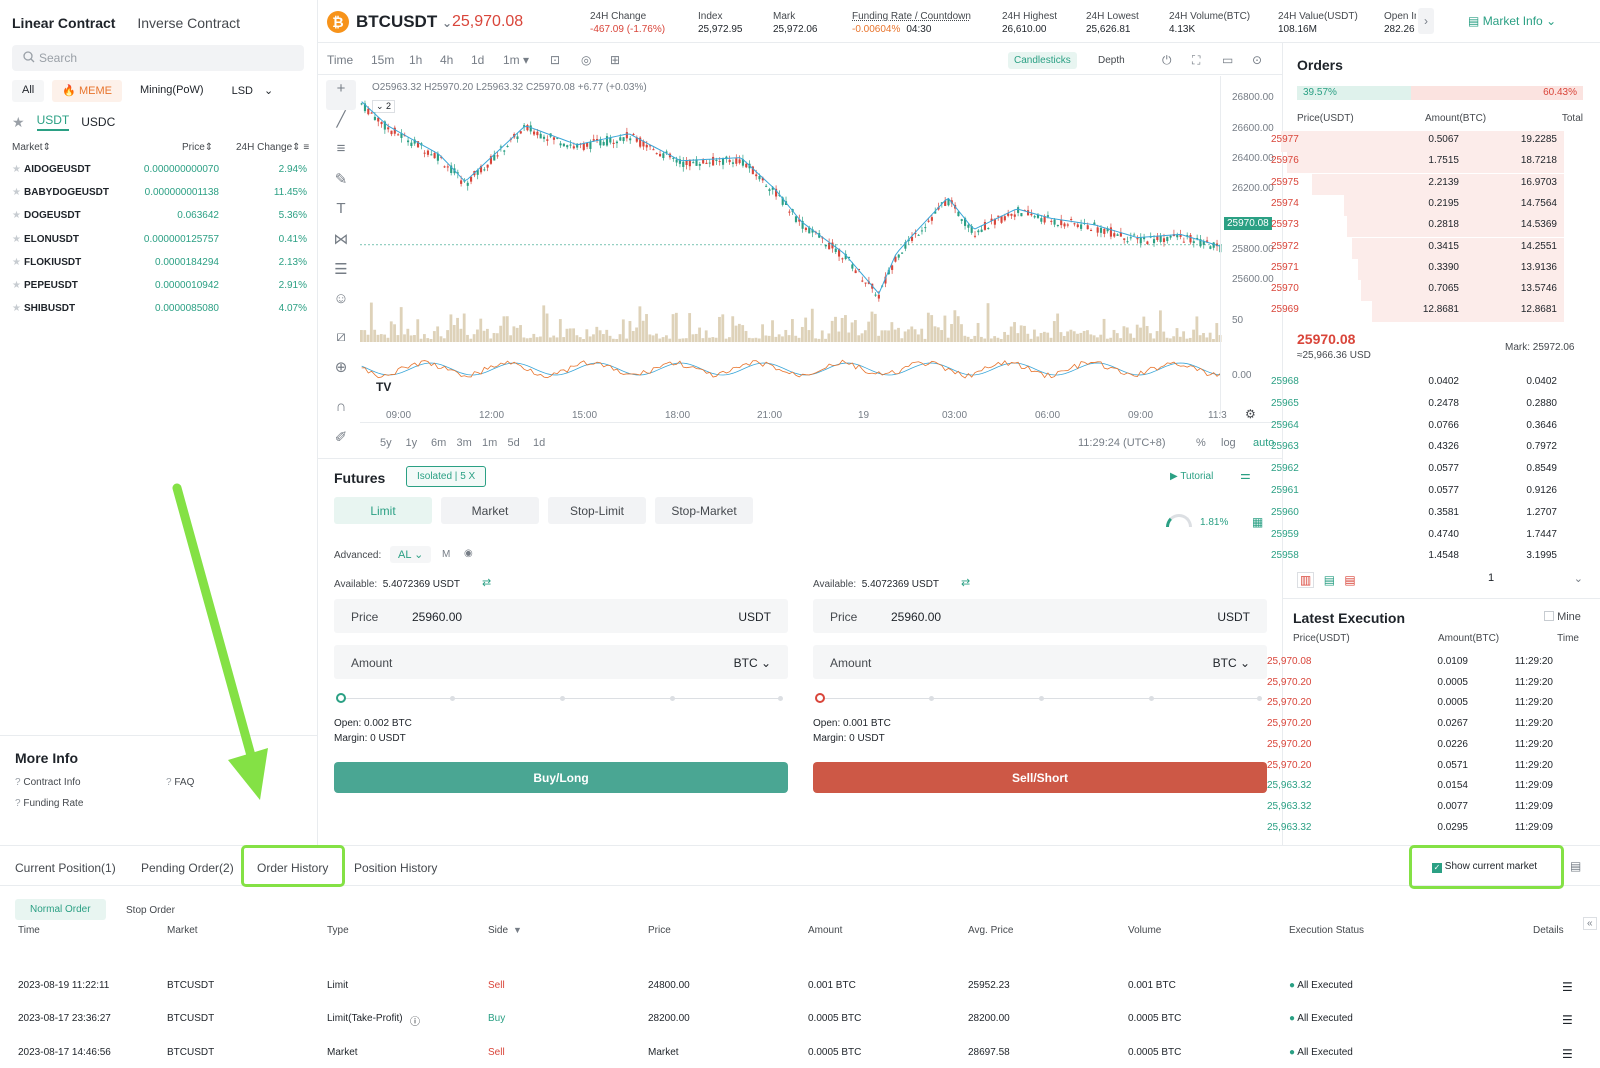 This screenshot has height=1068, width=1600. I want to click on market-row: ★ SHIBUSDT 0.0000085080 4.07%, so click(159, 314).